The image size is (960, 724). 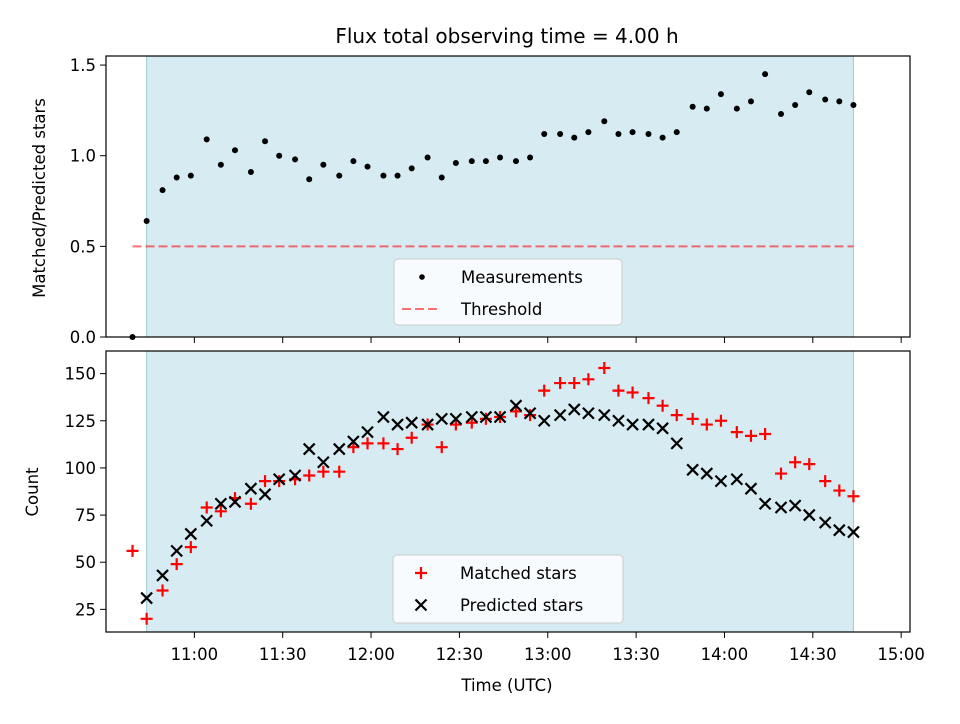 What do you see at coordinates (39, 198) in the screenshot?
I see `top-y-axis-label: Matched/Predicted stars` at bounding box center [39, 198].